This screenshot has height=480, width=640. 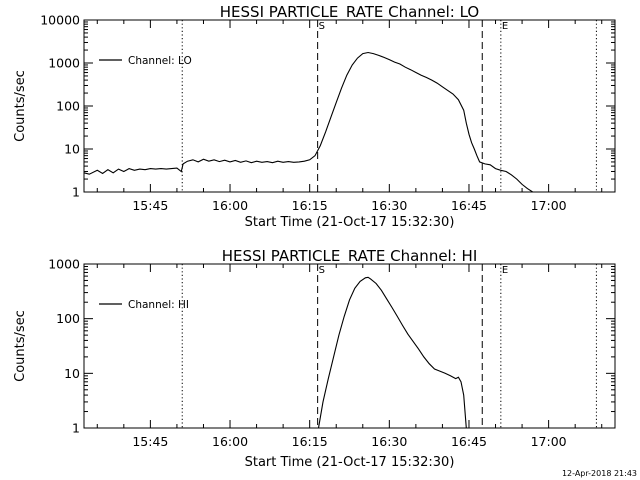 What do you see at coordinates (349, 12) in the screenshot?
I see `chart-title: HESSI PARTICLE_RATE Channel: LO` at bounding box center [349, 12].